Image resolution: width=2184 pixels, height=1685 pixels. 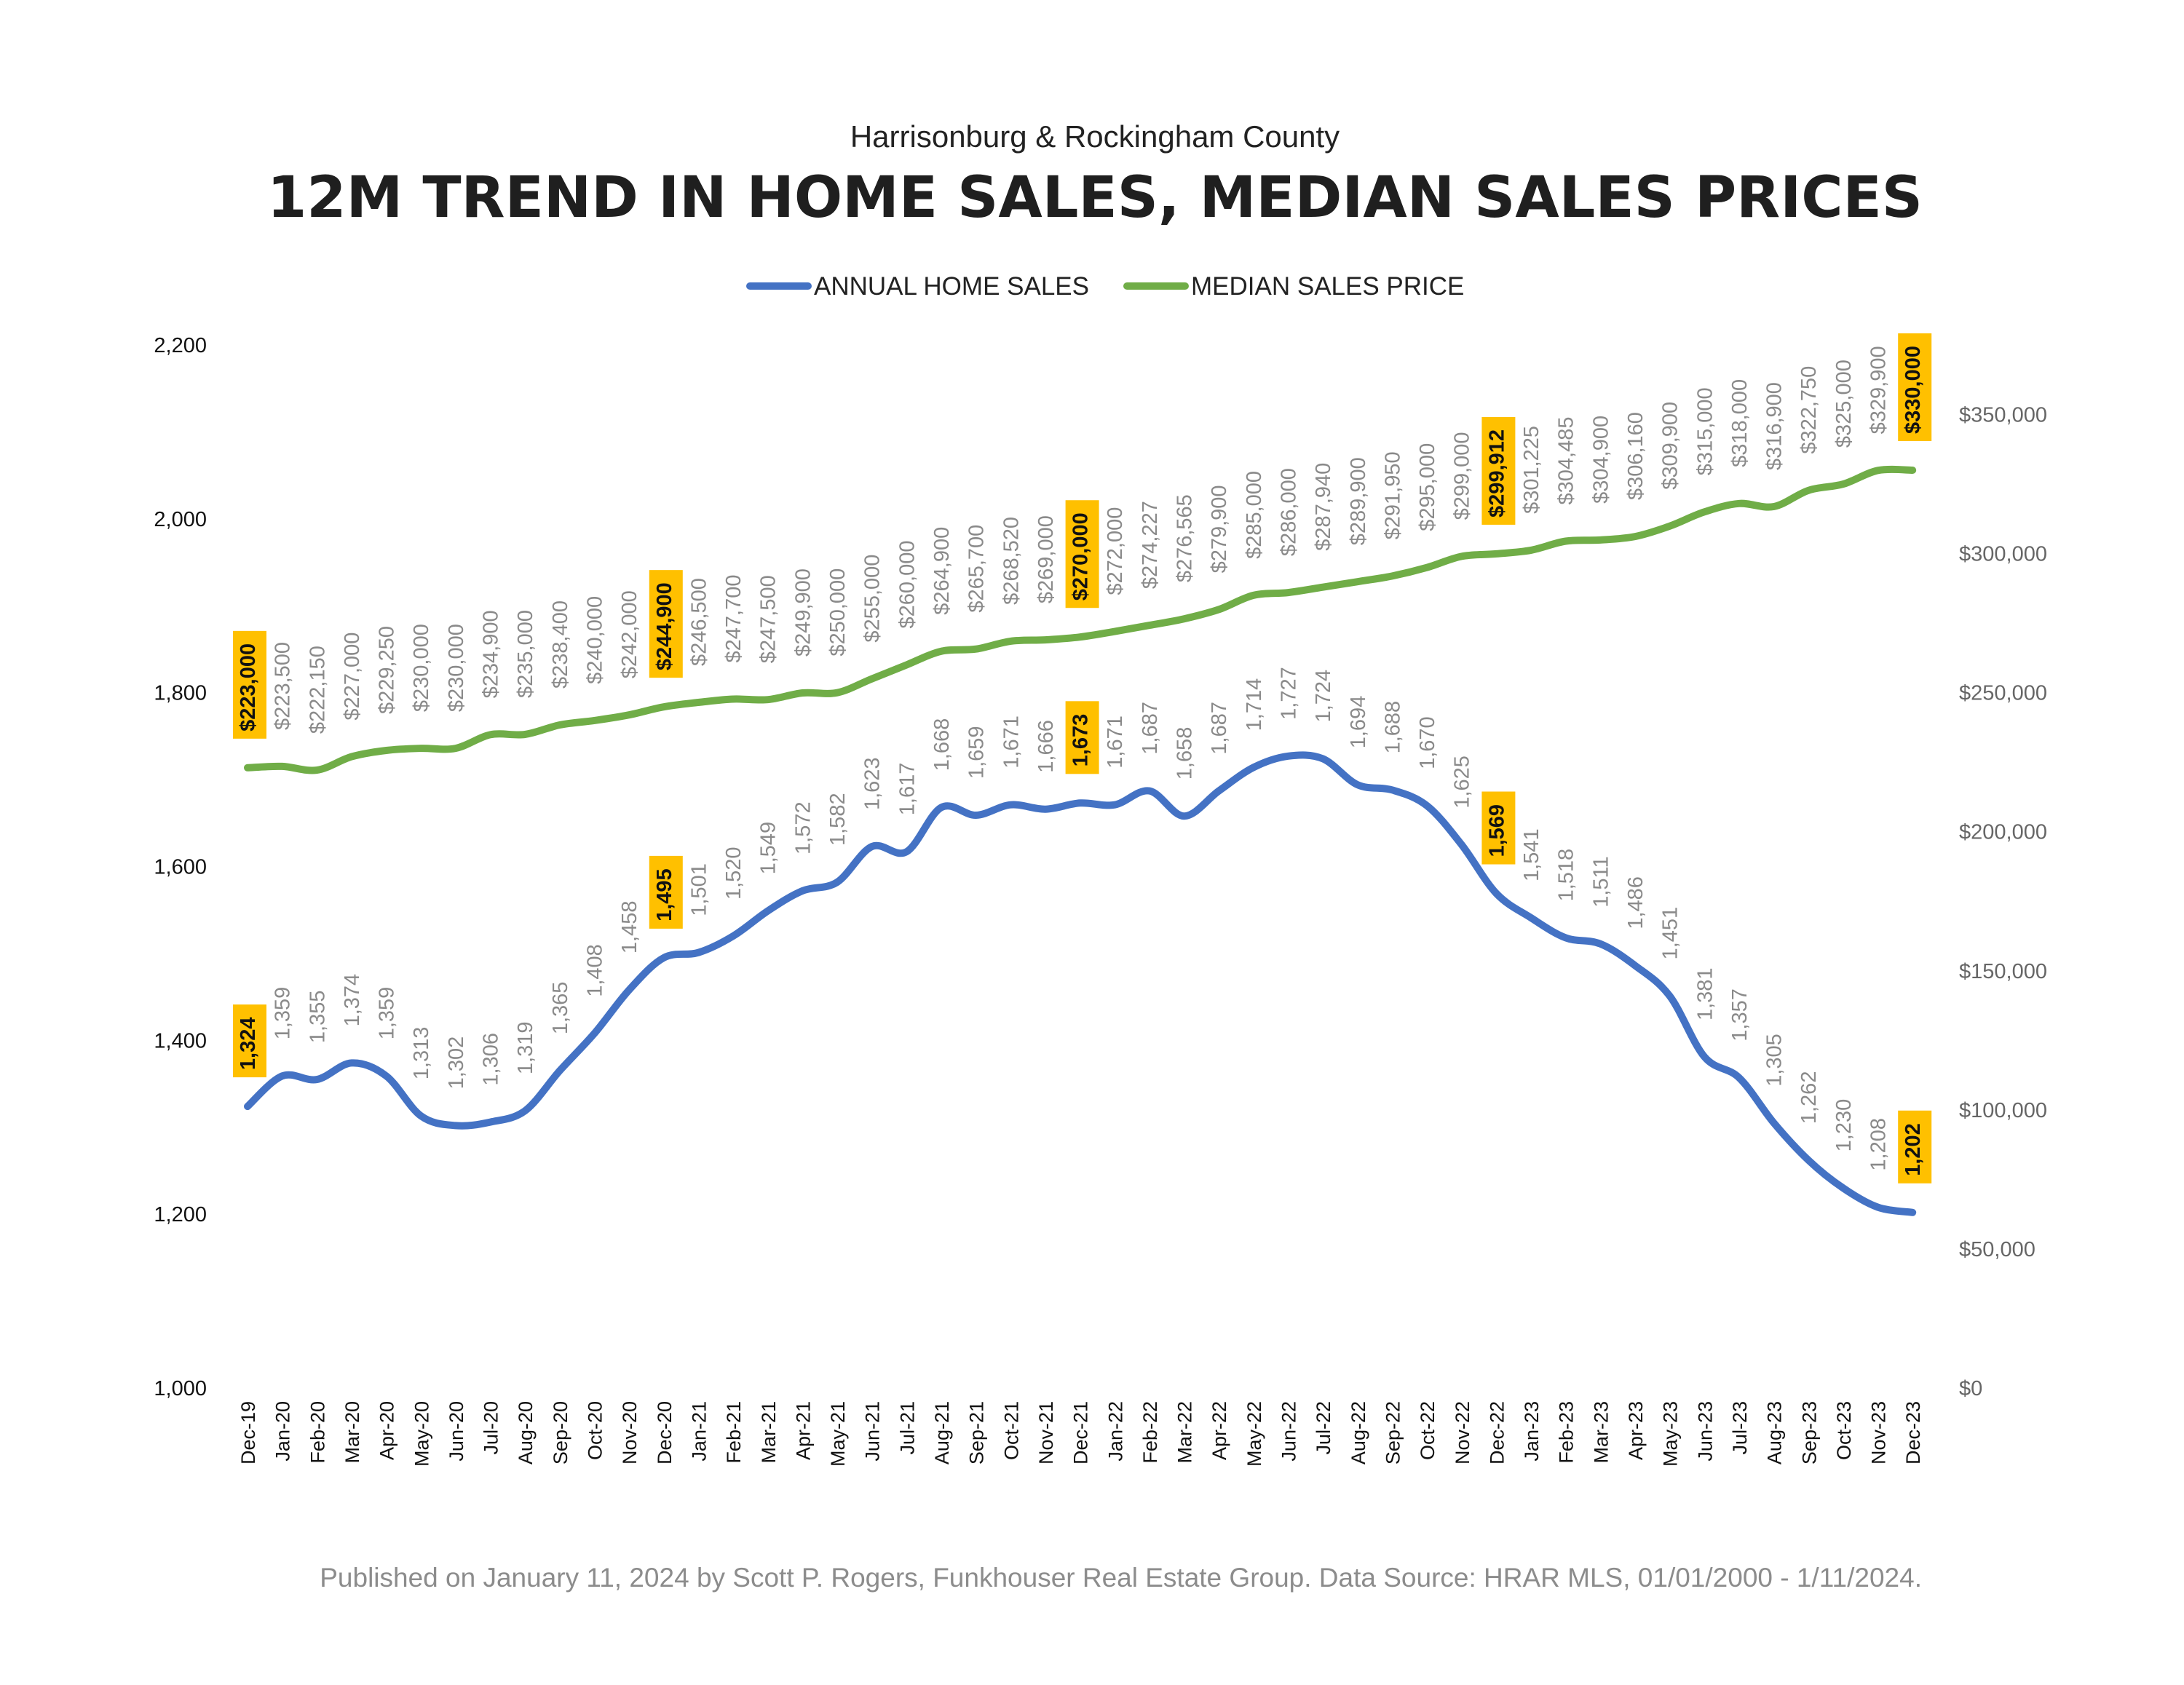 What do you see at coordinates (1462, 782) in the screenshot?
I see `data-label-annual-home-sales: 1,625` at bounding box center [1462, 782].